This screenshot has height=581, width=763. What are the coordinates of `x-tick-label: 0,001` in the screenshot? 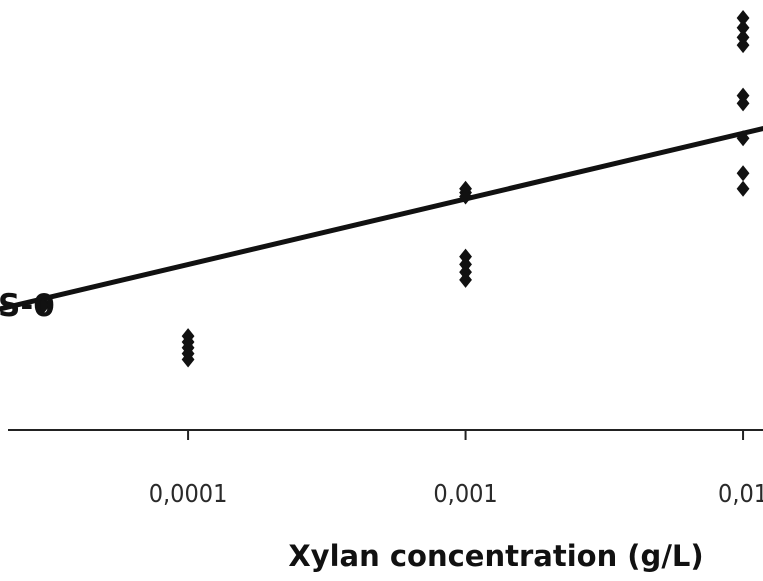 It's located at (465, 493).